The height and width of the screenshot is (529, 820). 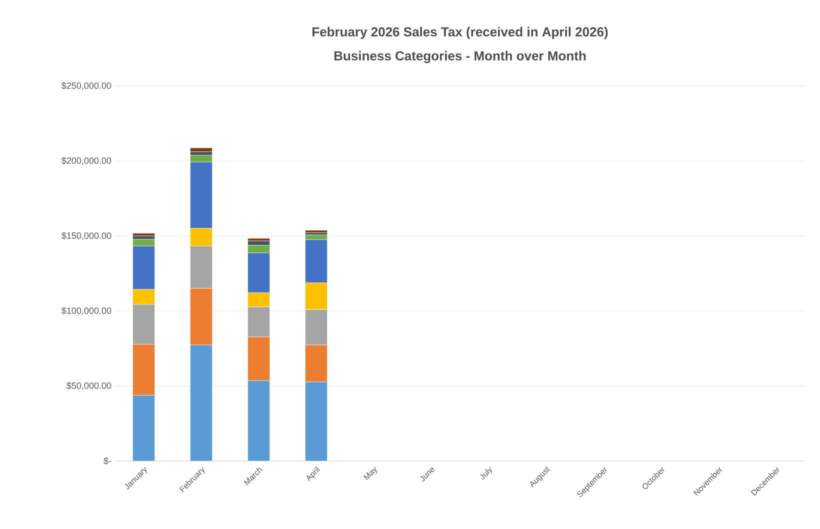 I want to click on x-tick-label: May, so click(x=370, y=473).